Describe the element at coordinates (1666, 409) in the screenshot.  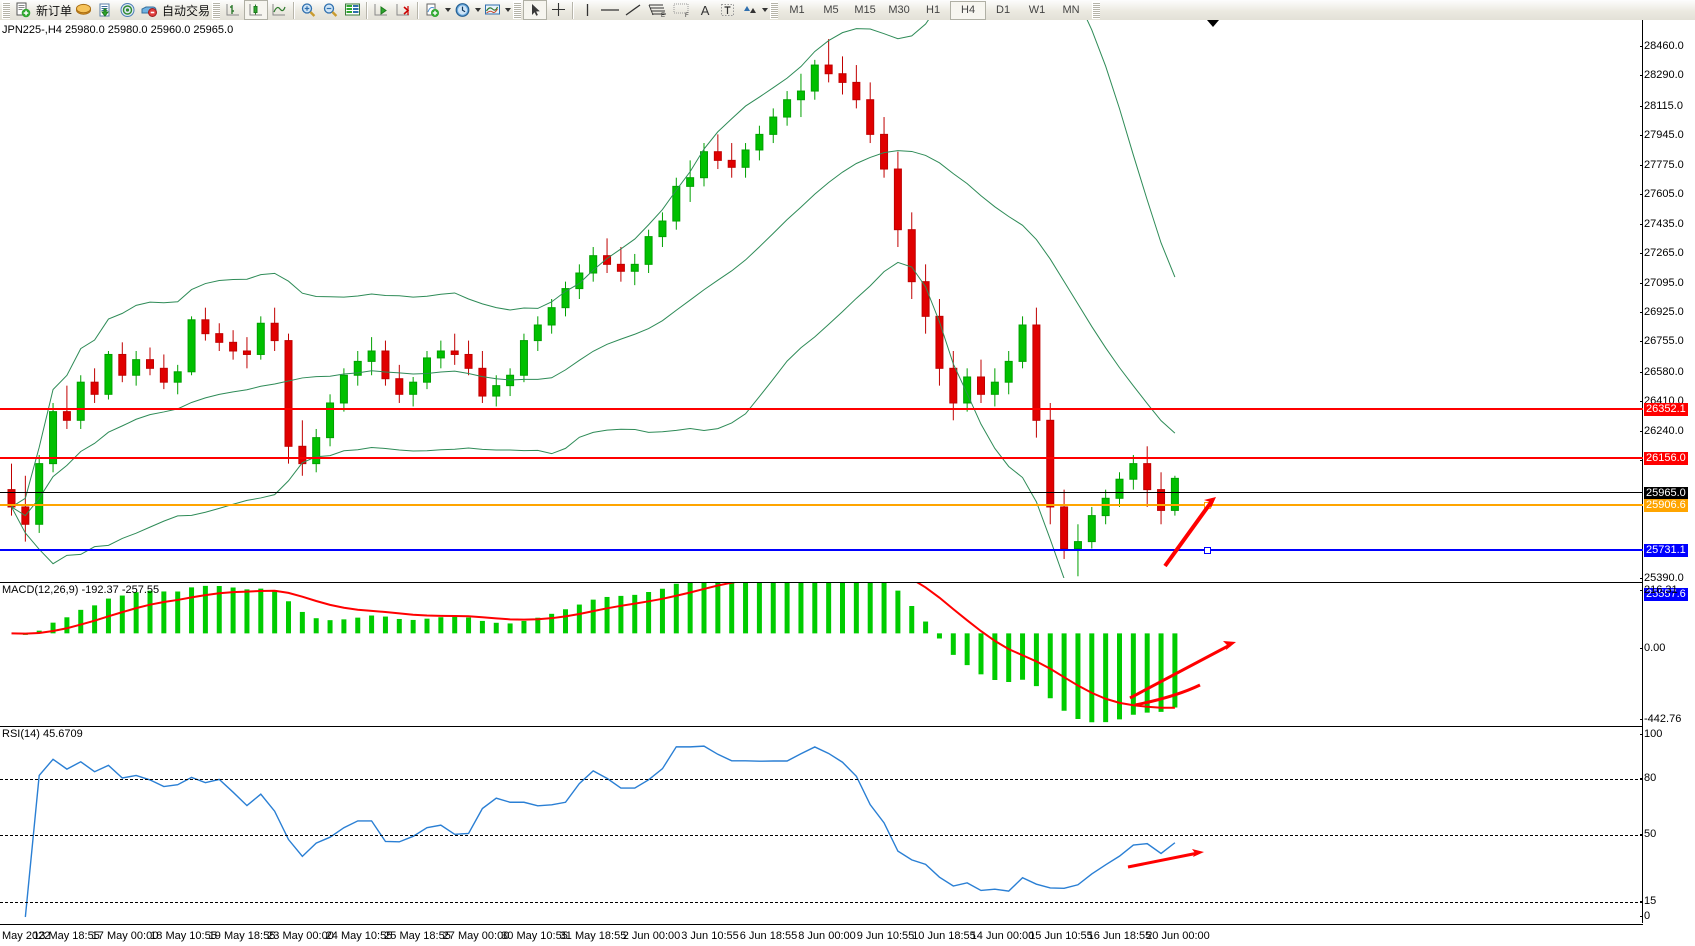
I see `price-level-label-26352-1: 26352.1` at that location.